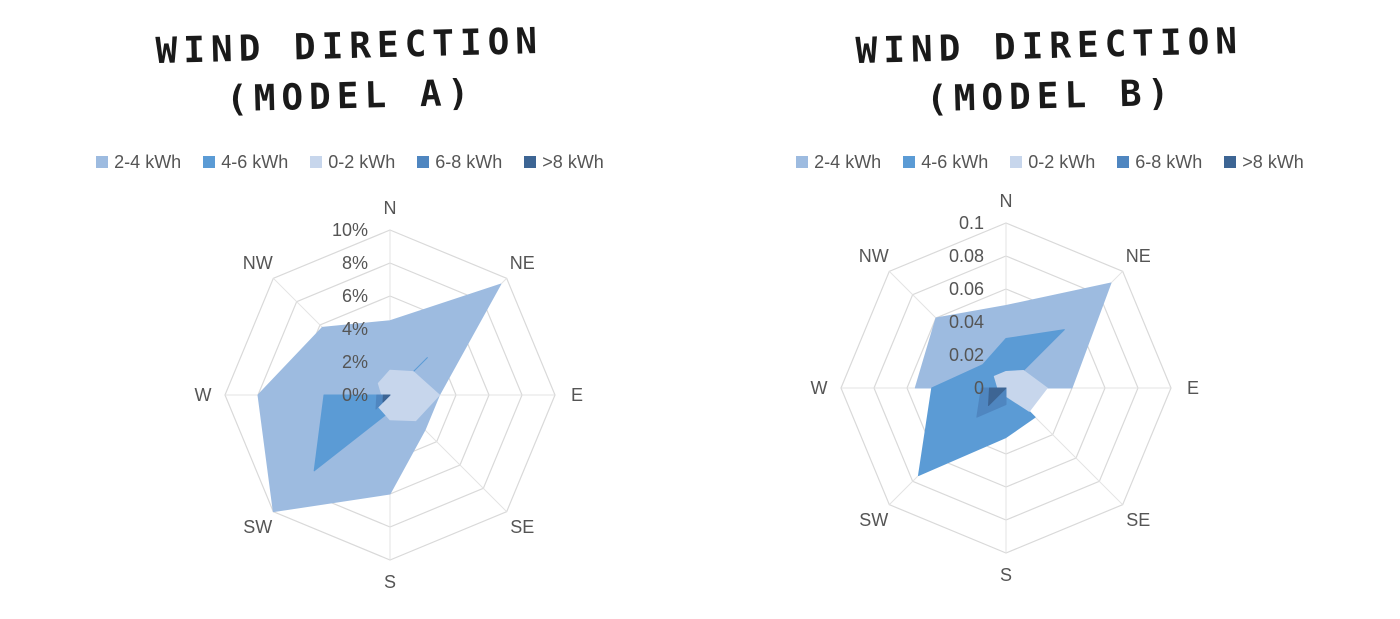 Image resolution: width=1400 pixels, height=619 pixels. Describe the element at coordinates (966, 322) in the screenshot. I see `tick-label: 0.04` at that location.